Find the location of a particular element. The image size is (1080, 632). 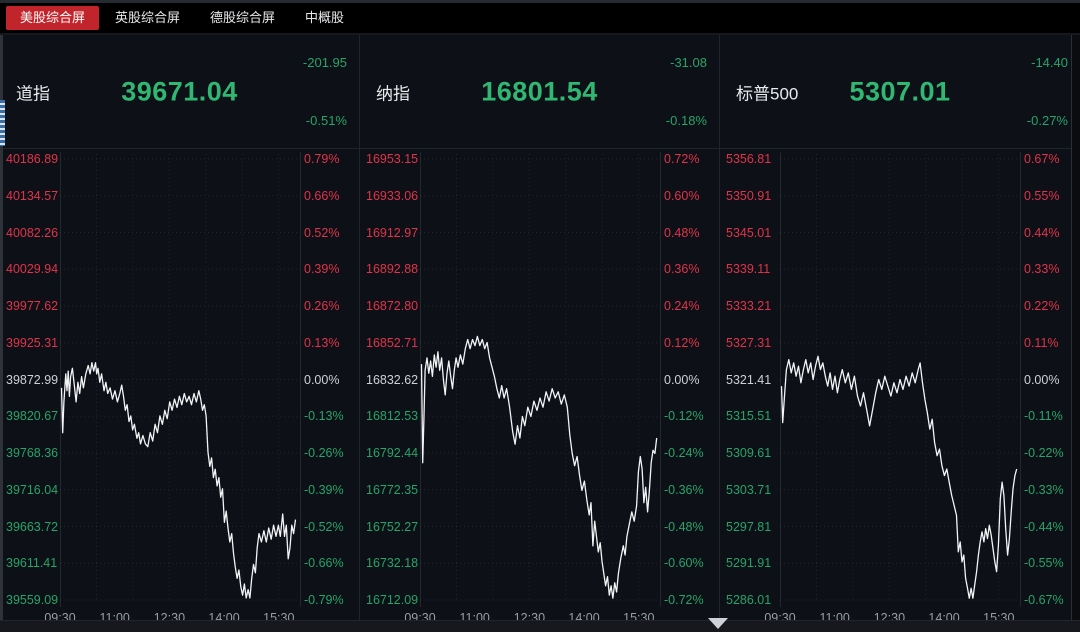

index-last-price: 5307.01 is located at coordinates (900, 91).